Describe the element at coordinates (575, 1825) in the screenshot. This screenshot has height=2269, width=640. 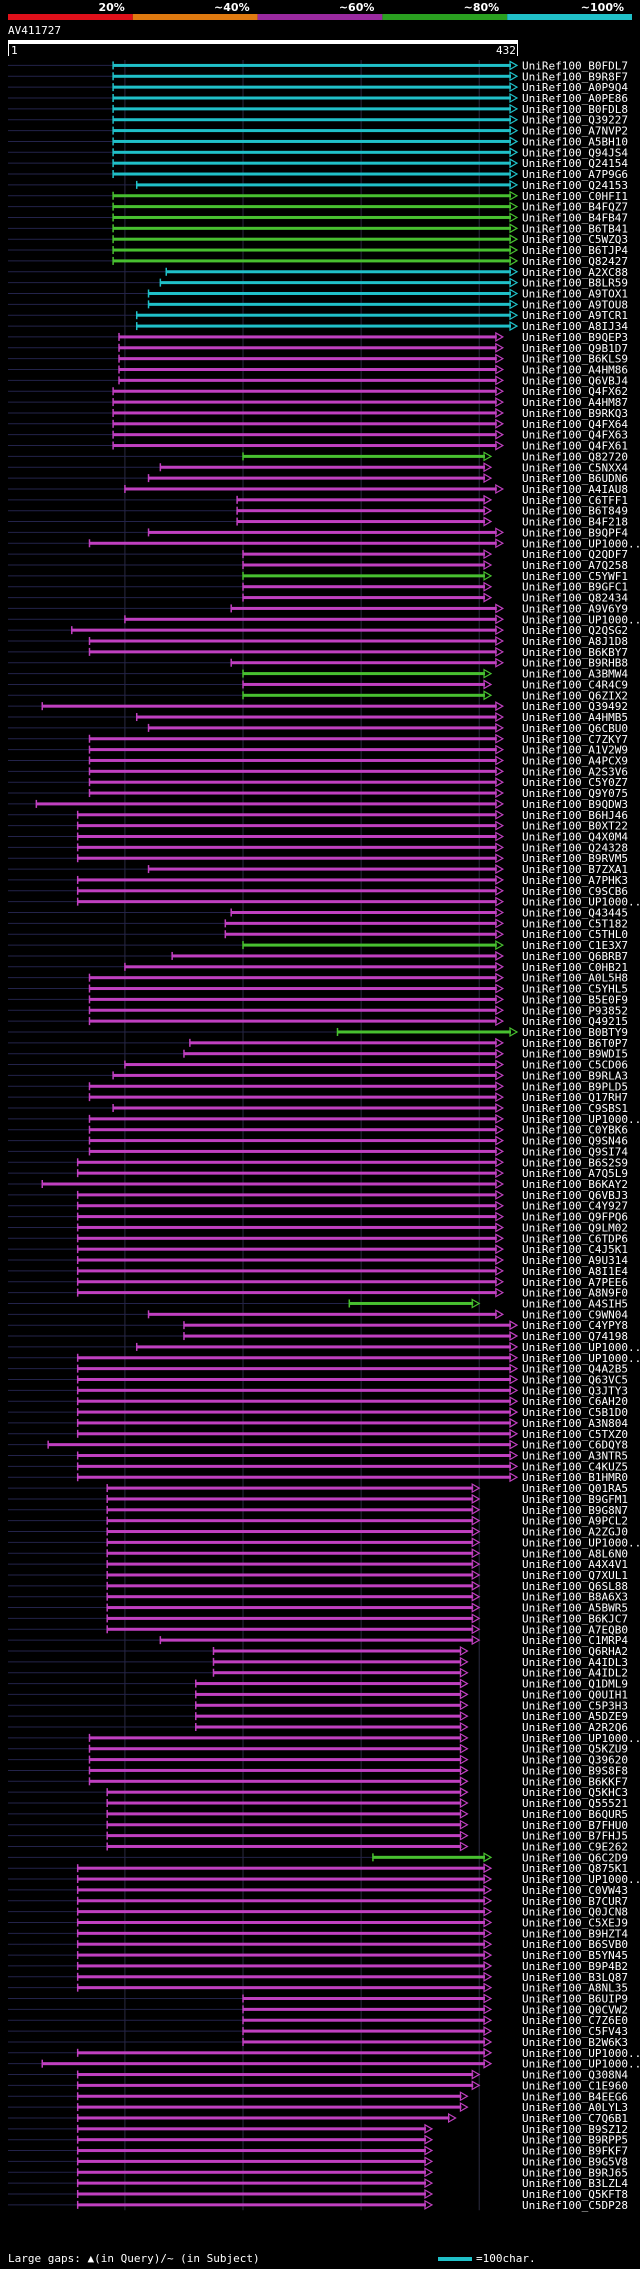
I see `hit-label: UniRef100_B7FHU0` at that location.